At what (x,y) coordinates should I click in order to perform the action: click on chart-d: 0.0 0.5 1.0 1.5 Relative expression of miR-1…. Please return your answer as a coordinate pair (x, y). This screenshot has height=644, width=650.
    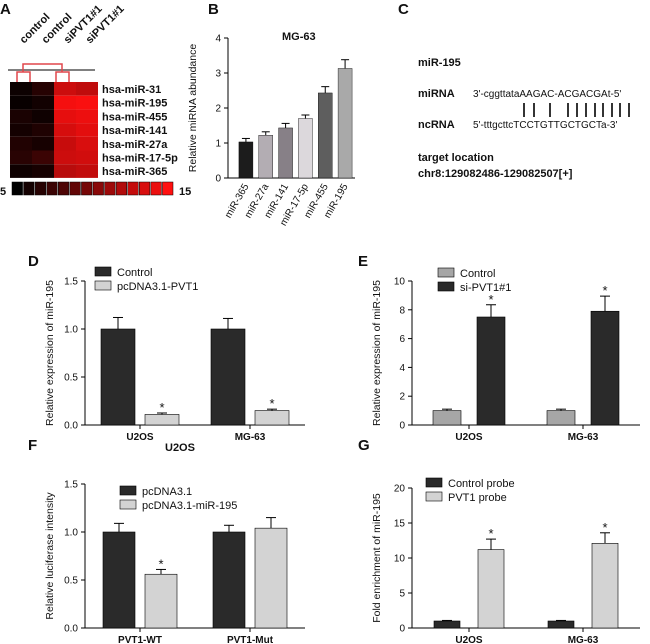
    Looking at the image, I should click on (174, 354).